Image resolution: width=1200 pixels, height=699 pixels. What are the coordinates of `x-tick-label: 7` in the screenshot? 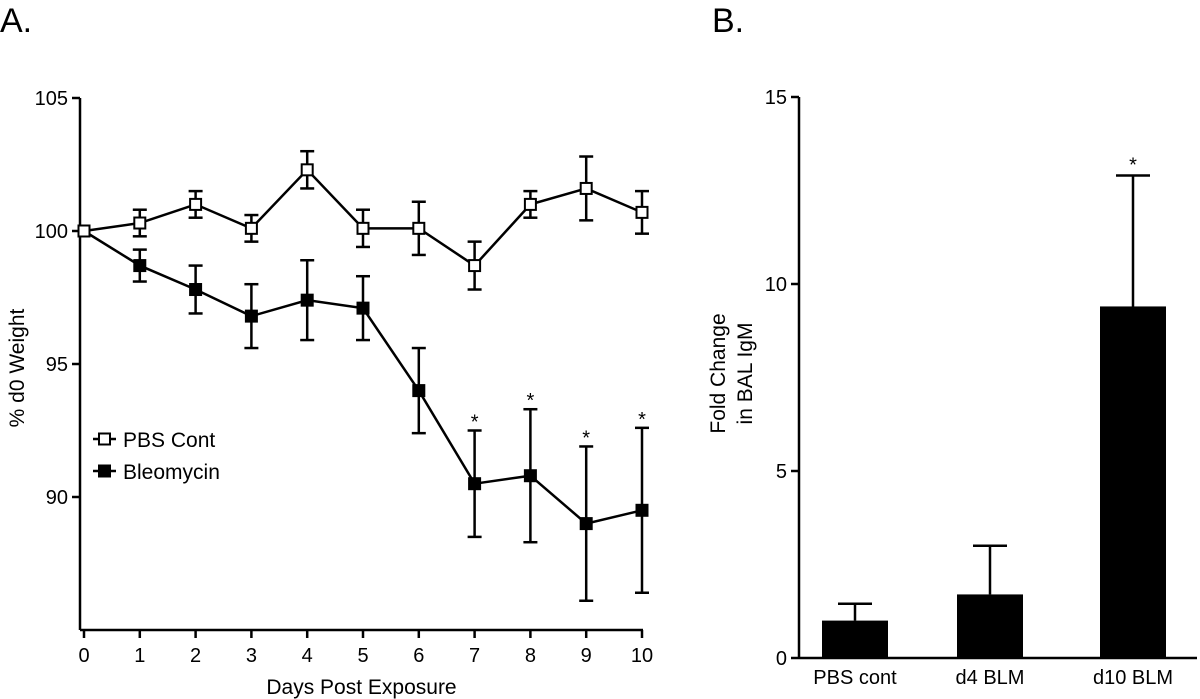 It's located at (474, 656).